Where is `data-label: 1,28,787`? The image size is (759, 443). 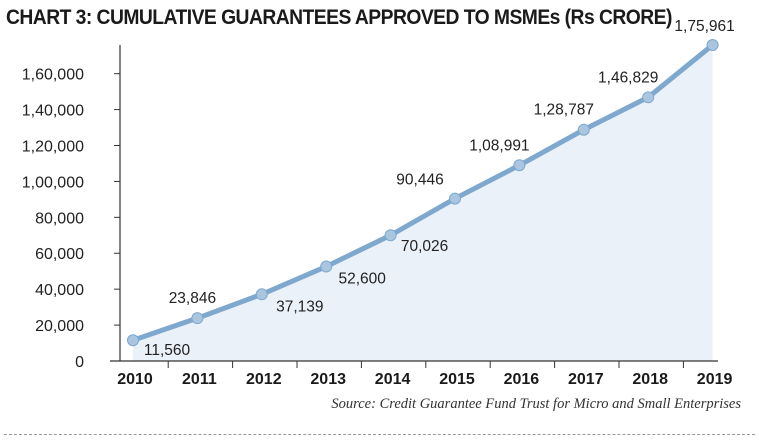
data-label: 1,28,787 is located at coordinates (564, 110).